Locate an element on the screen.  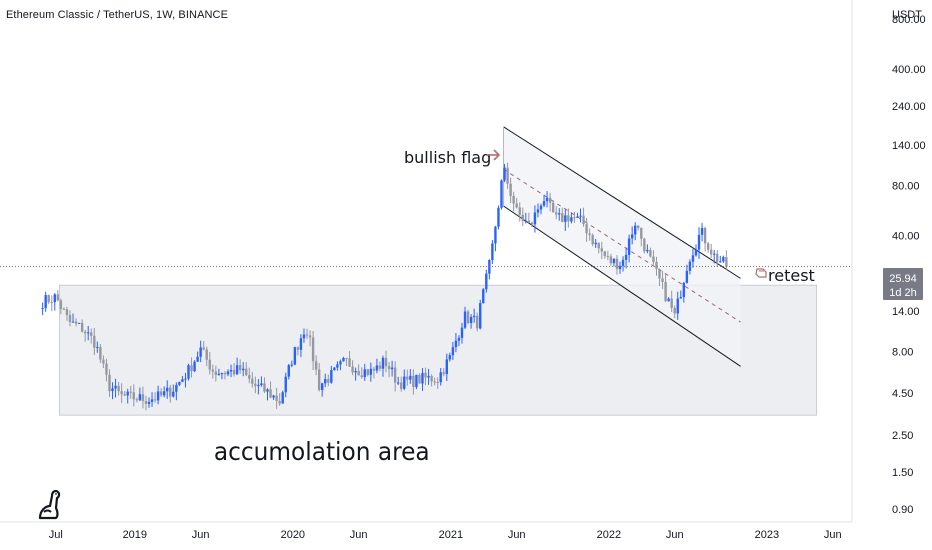
channel-upper-line is located at coordinates (622, 202).